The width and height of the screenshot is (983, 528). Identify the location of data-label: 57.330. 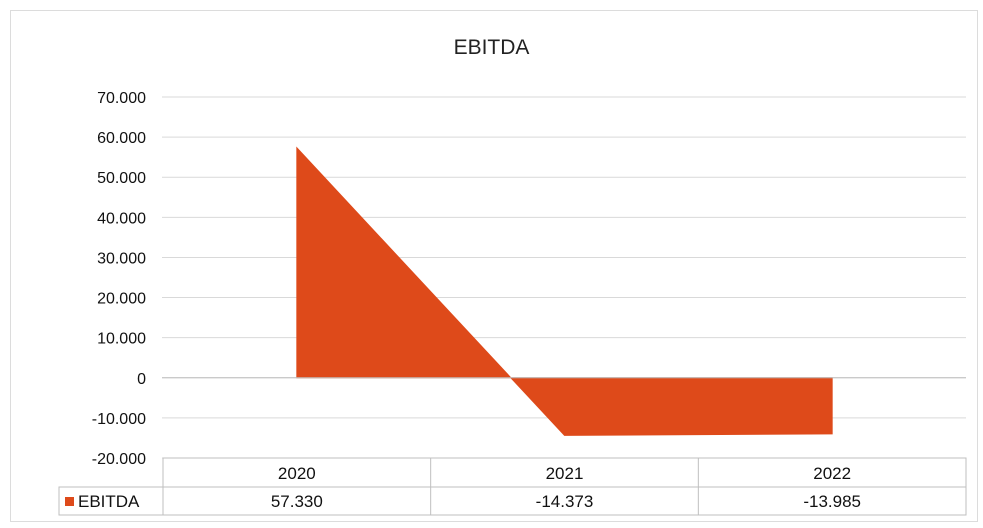
(297, 501).